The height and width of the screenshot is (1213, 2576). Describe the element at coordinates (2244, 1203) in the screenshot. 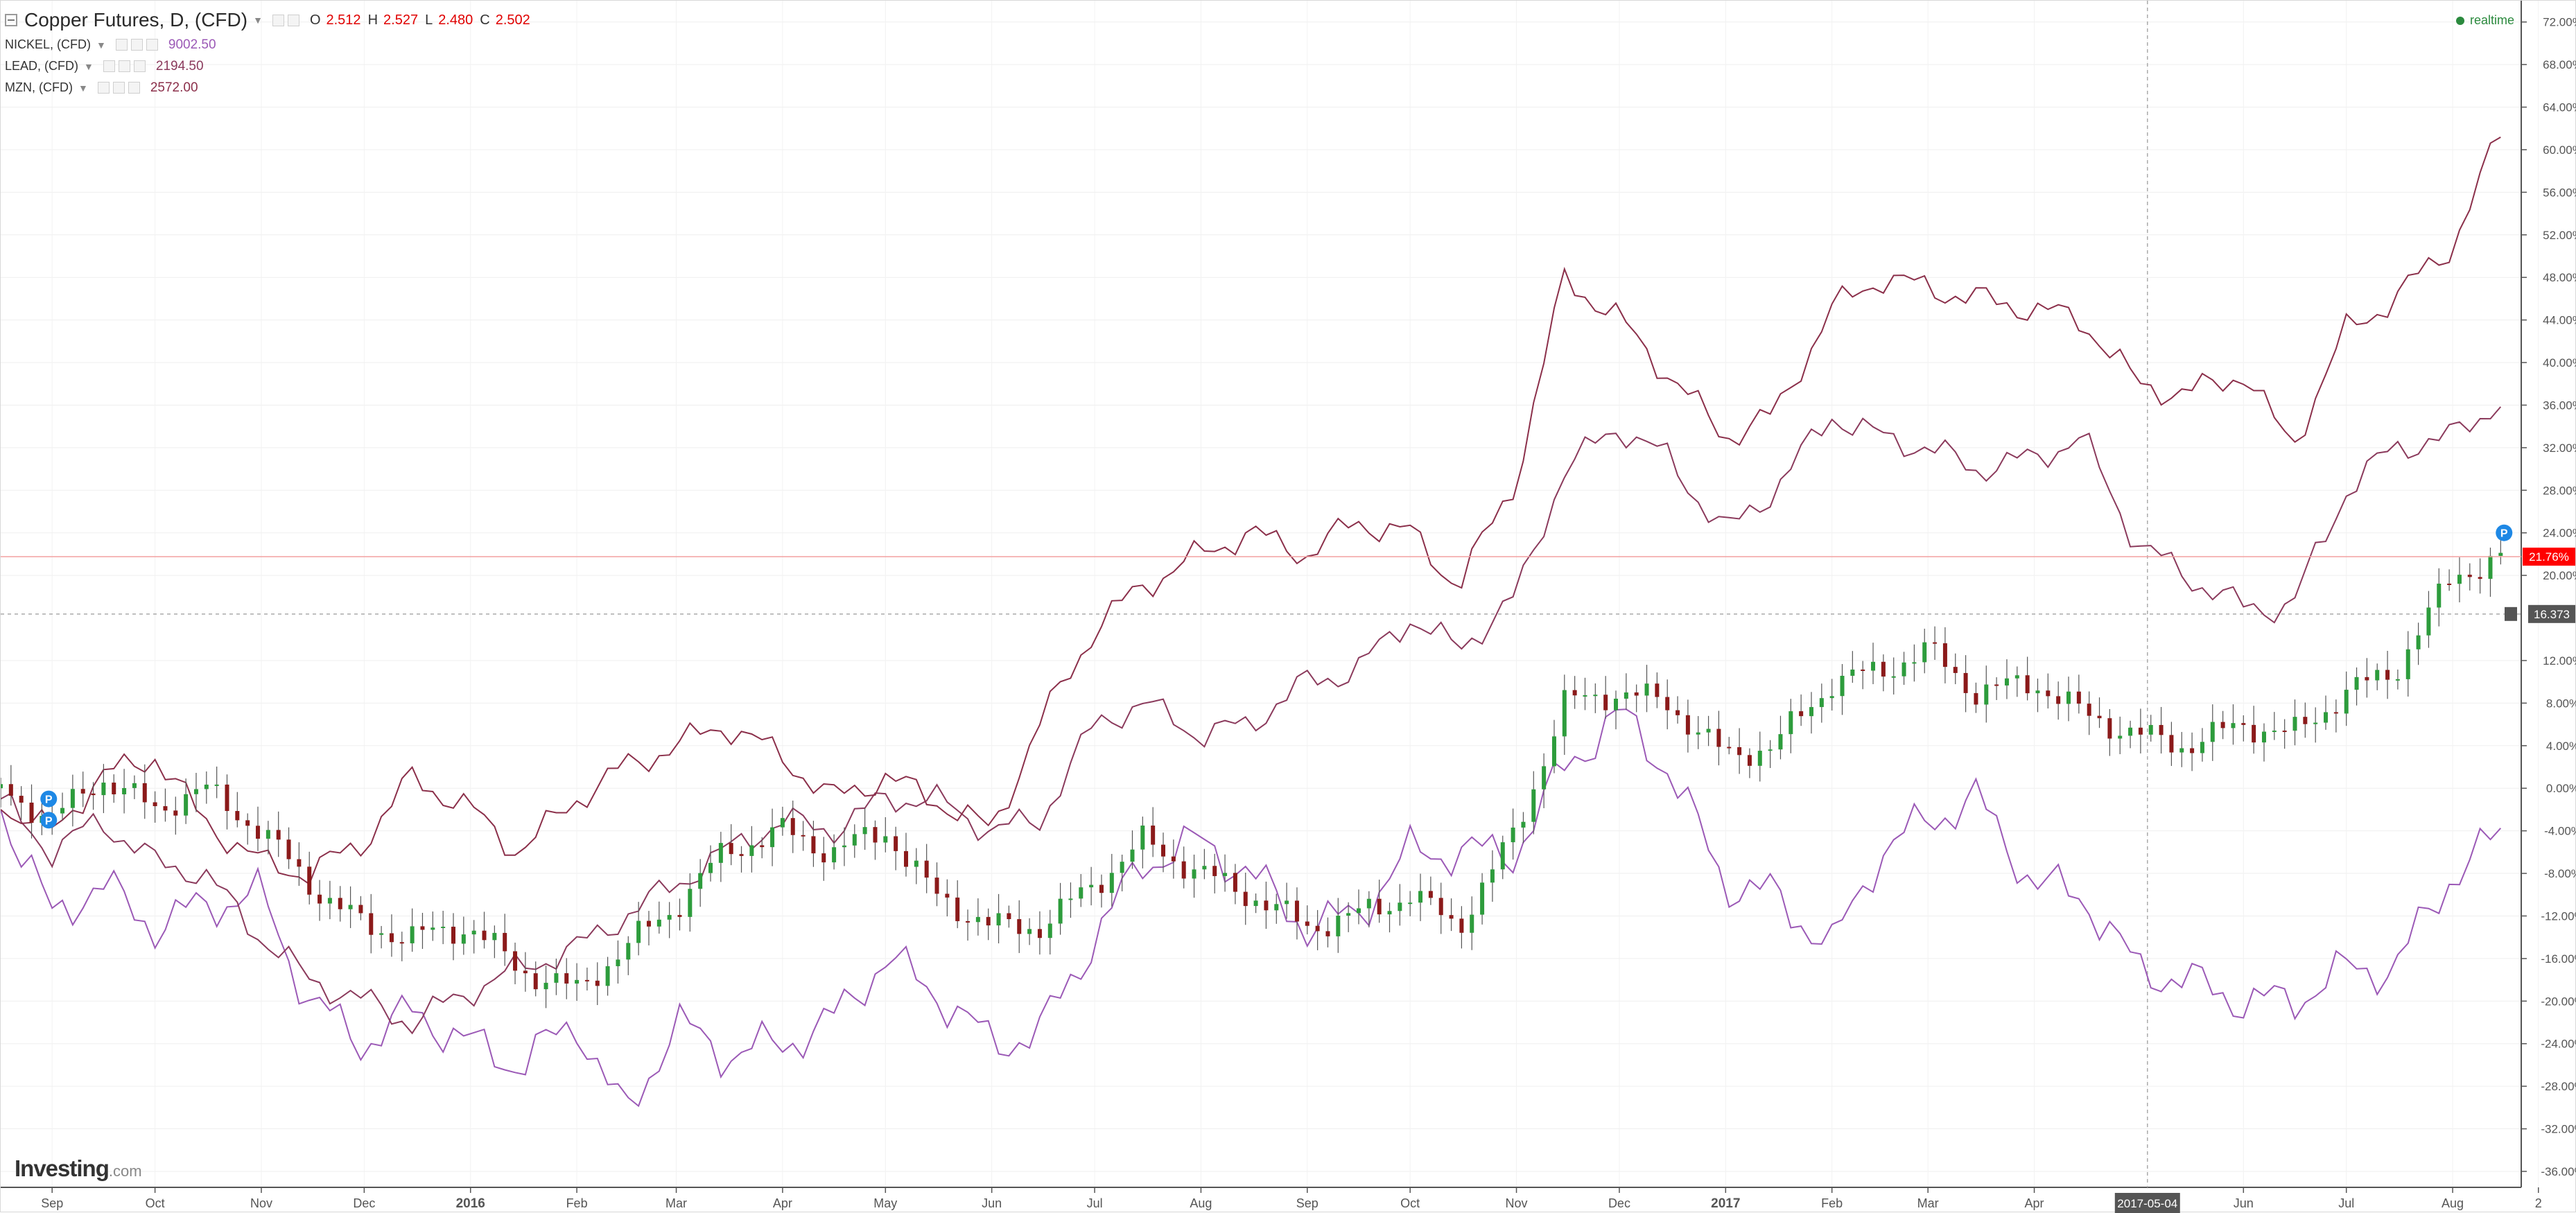

I see `x-tick-label: Jun` at that location.